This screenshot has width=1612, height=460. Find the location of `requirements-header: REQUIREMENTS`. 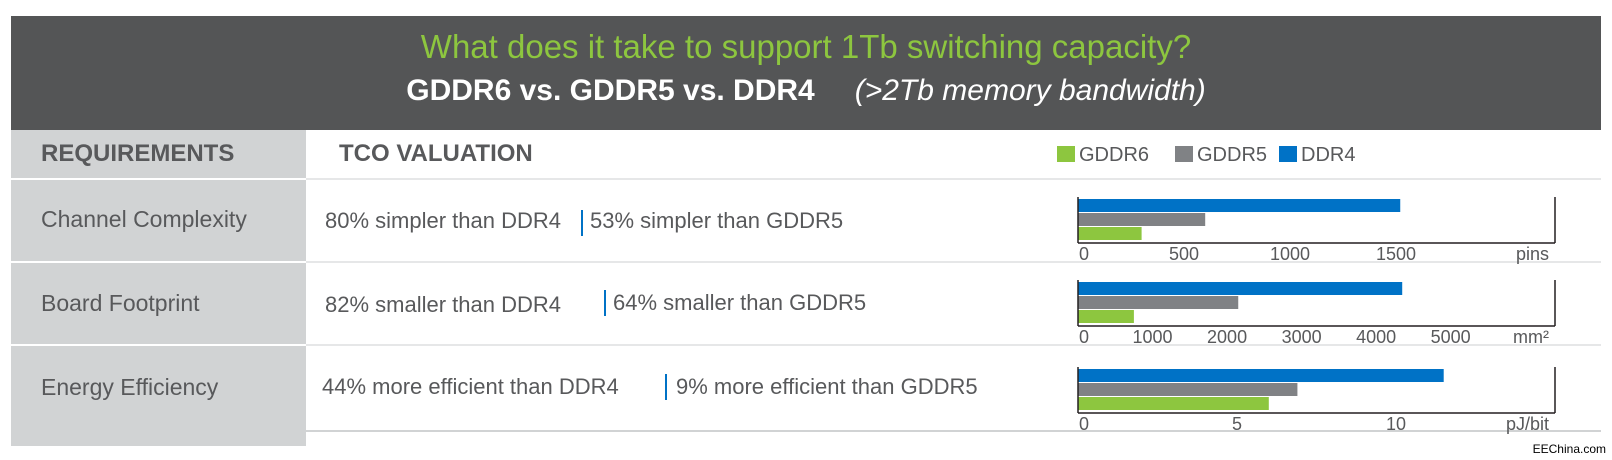

requirements-header: REQUIREMENTS is located at coordinates (138, 153).